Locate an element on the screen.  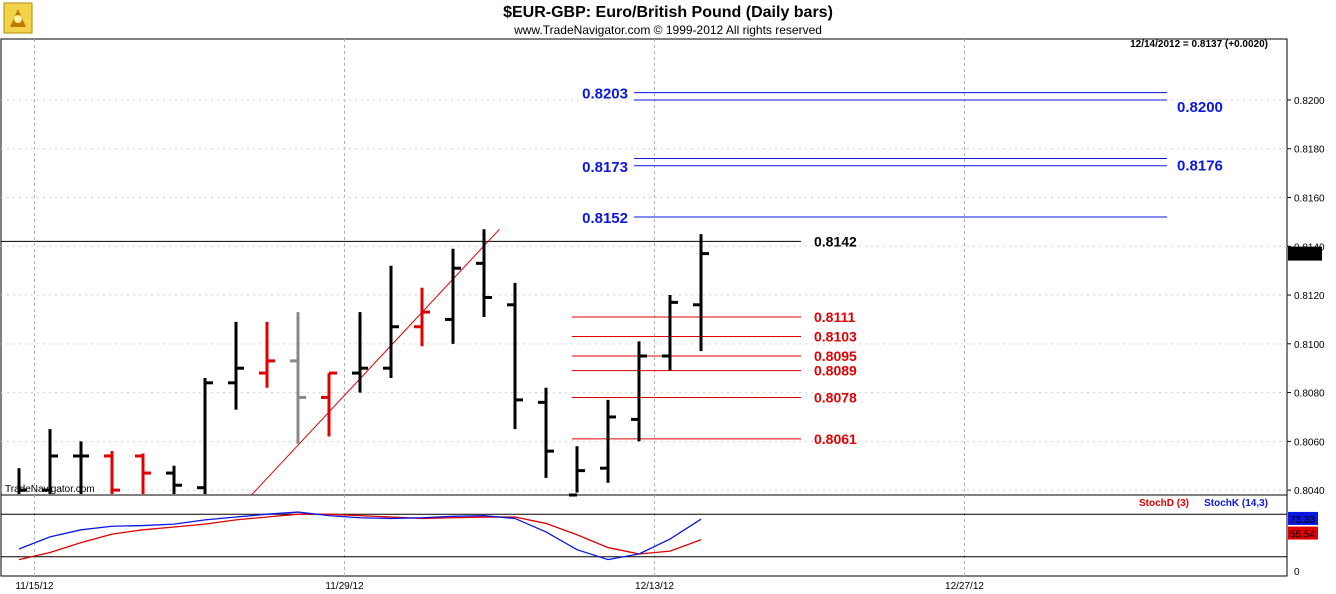
price-tick-label: 0.8100 is located at coordinates (1309, 345).